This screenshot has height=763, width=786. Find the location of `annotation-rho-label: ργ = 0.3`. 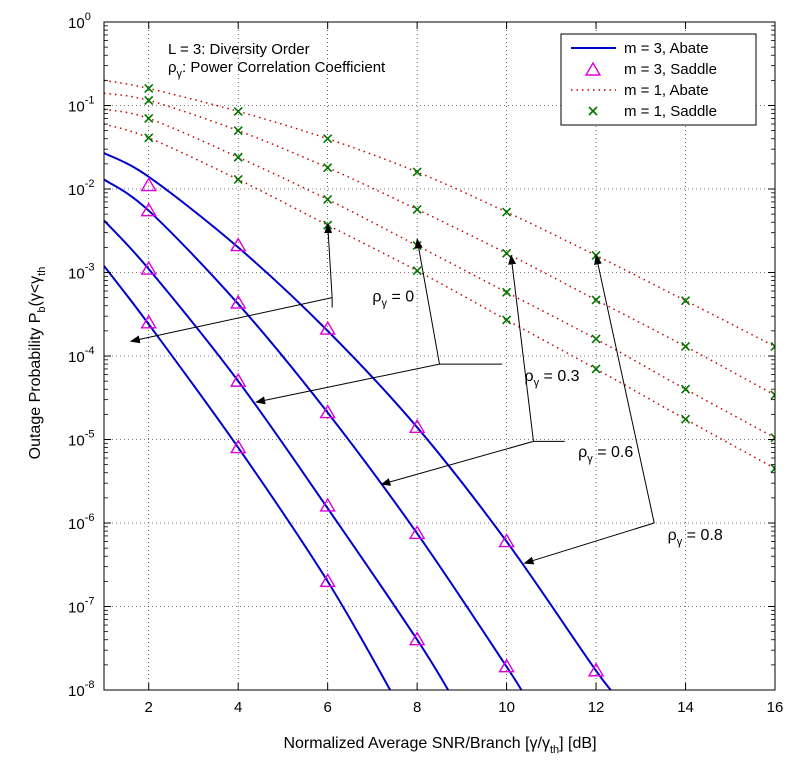

annotation-rho-label: ργ = 0.3 is located at coordinates (551, 378).